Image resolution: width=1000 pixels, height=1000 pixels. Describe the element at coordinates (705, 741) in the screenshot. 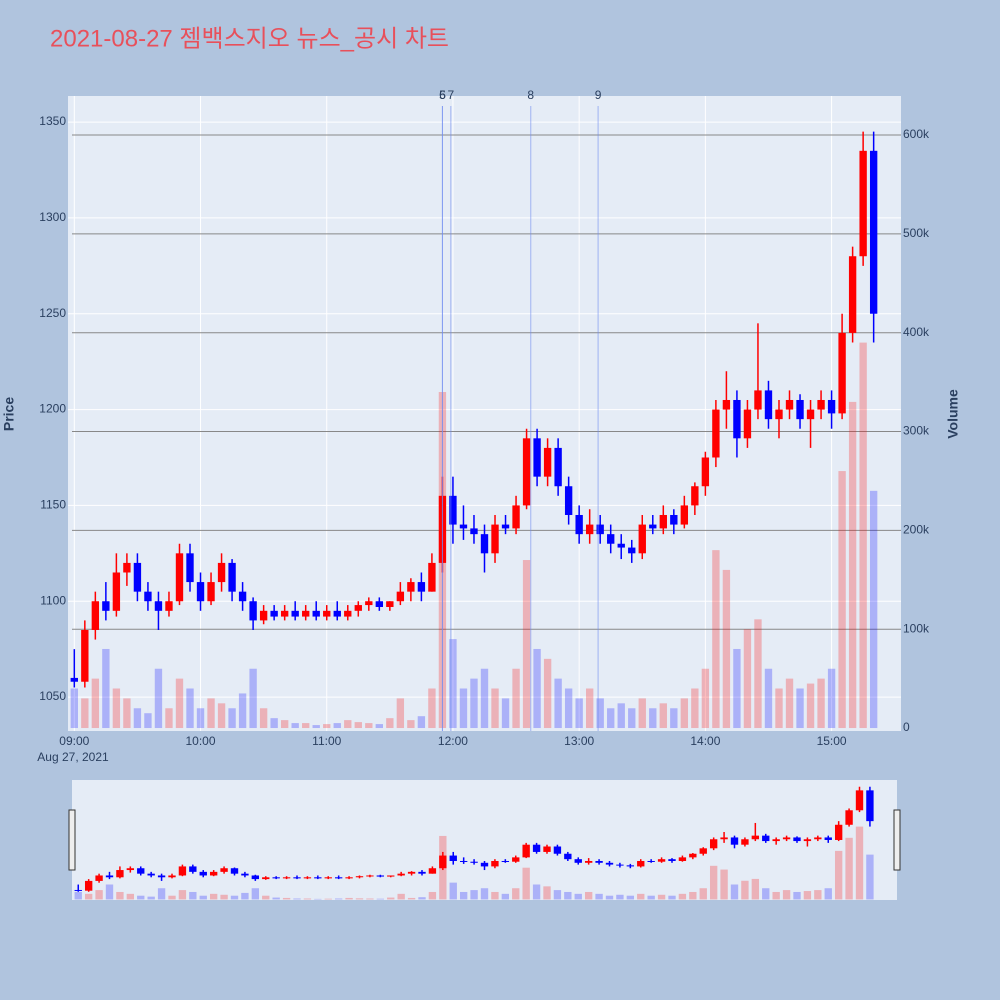

I see `x-tick-label: 14:00` at that location.